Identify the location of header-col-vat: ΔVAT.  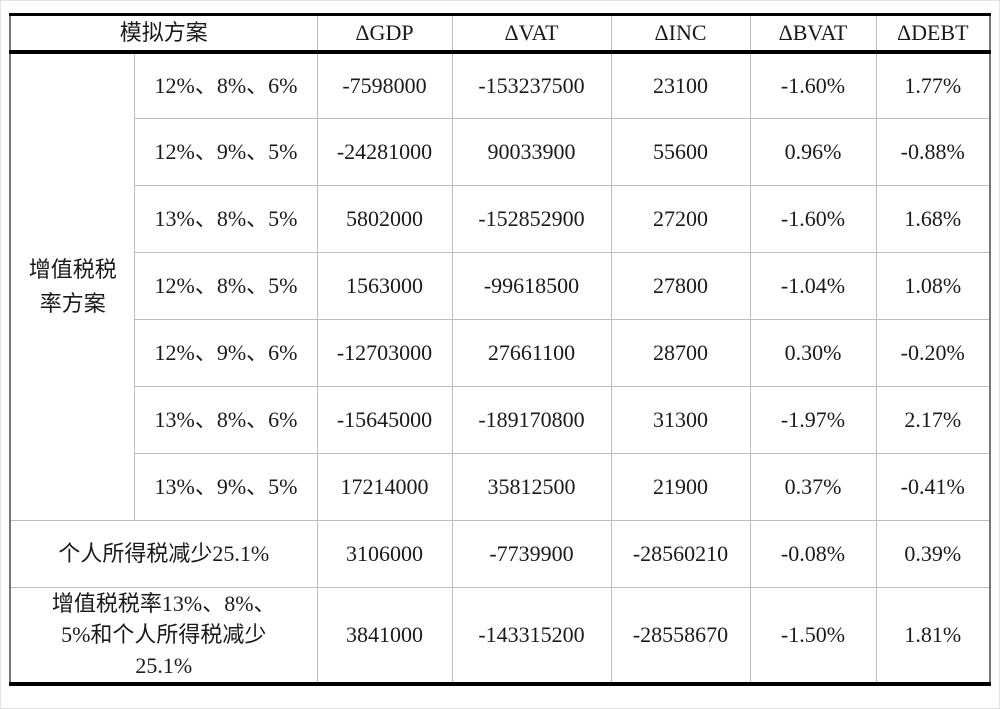
(531, 34).